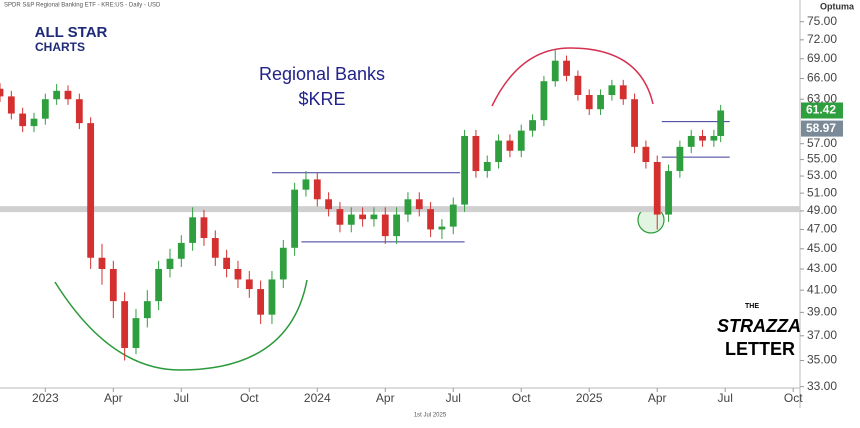 The image size is (860, 428). What do you see at coordinates (822, 175) in the screenshot?
I see `y-tick-label: 53.00` at bounding box center [822, 175].